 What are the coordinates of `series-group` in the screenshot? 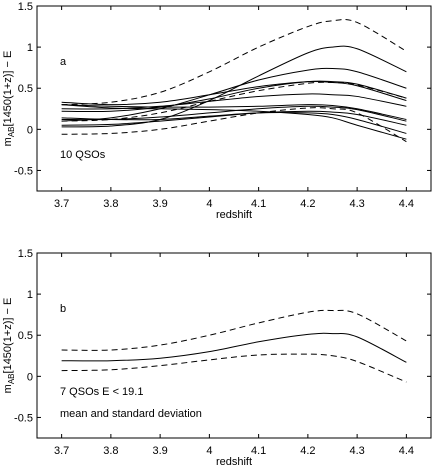 It's located at (234, 346).